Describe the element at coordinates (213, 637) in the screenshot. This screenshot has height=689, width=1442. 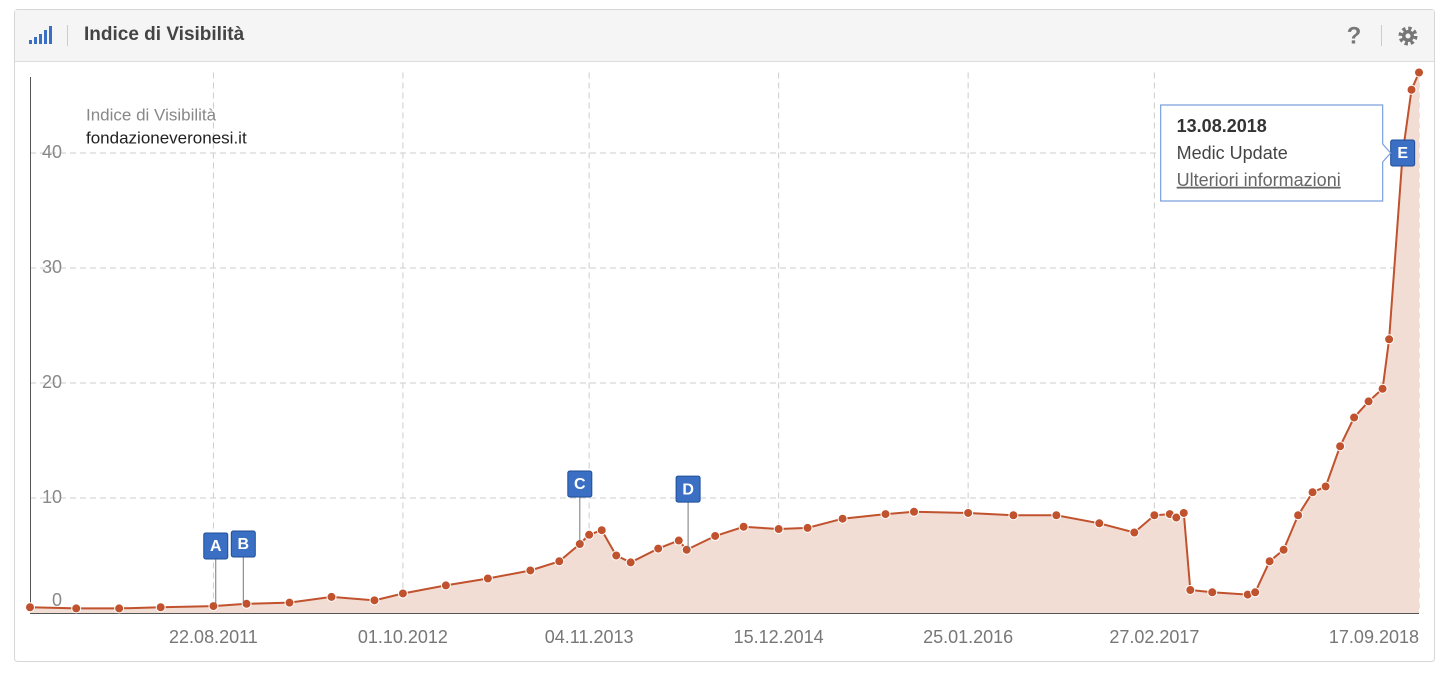
I see `x-tick-label: 22.08.2011` at that location.